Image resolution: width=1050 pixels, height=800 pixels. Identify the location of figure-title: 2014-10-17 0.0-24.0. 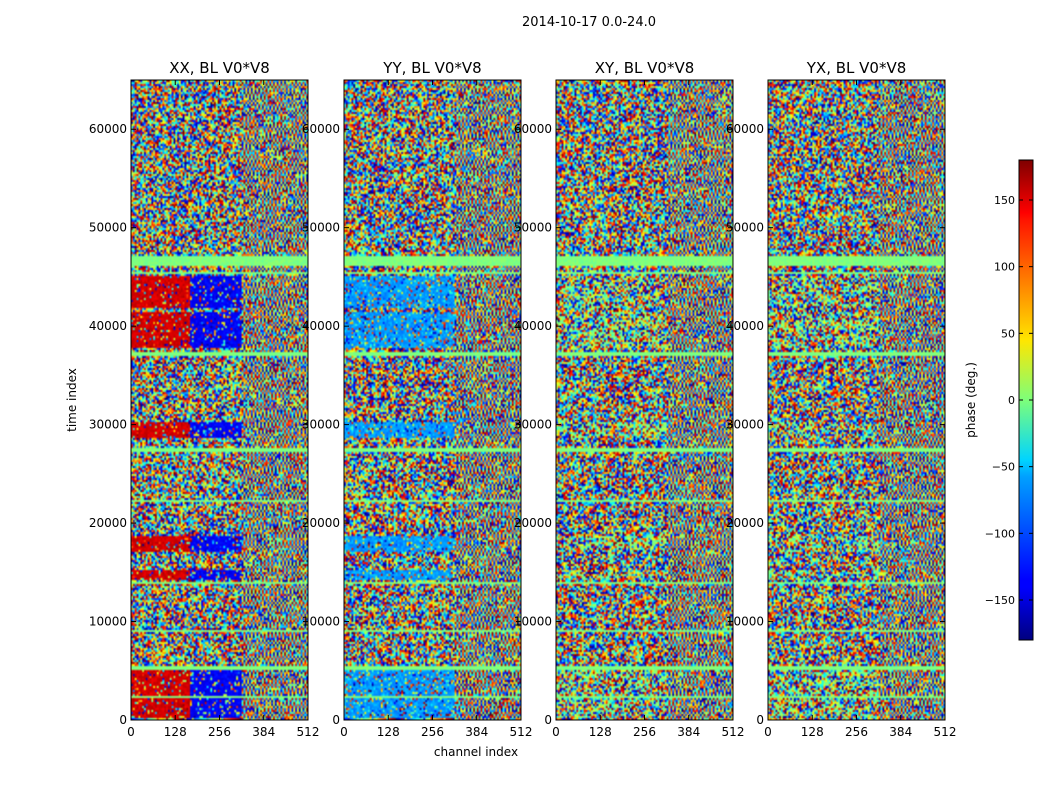
(589, 22).